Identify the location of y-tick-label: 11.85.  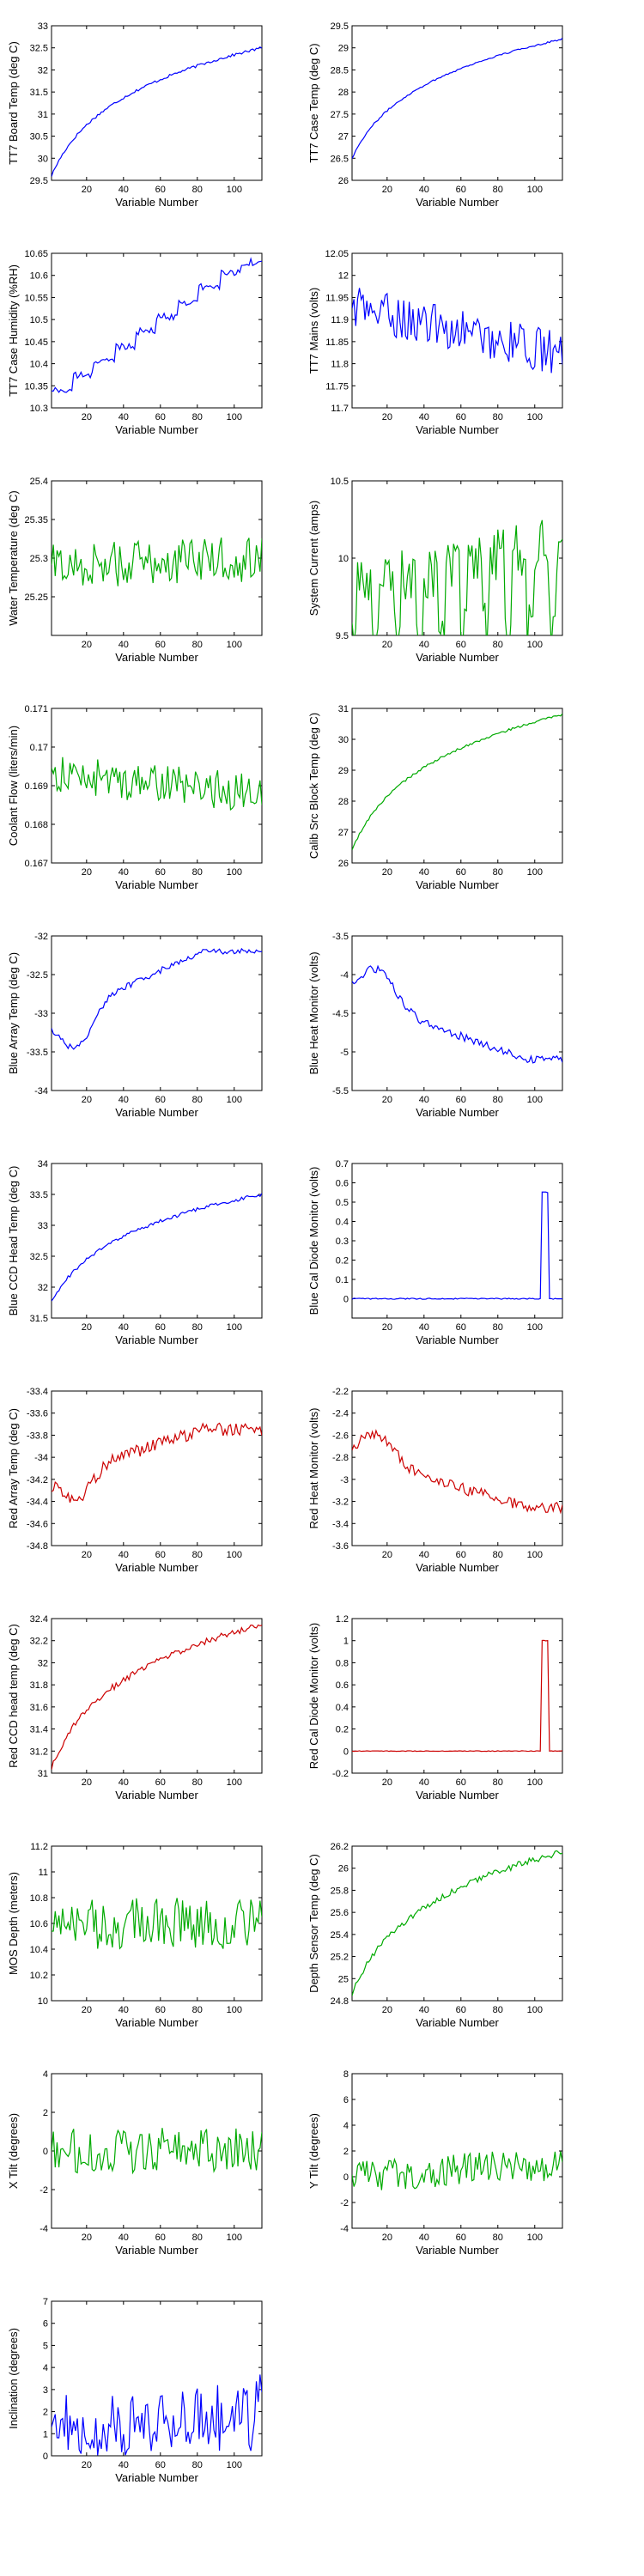
(337, 343).